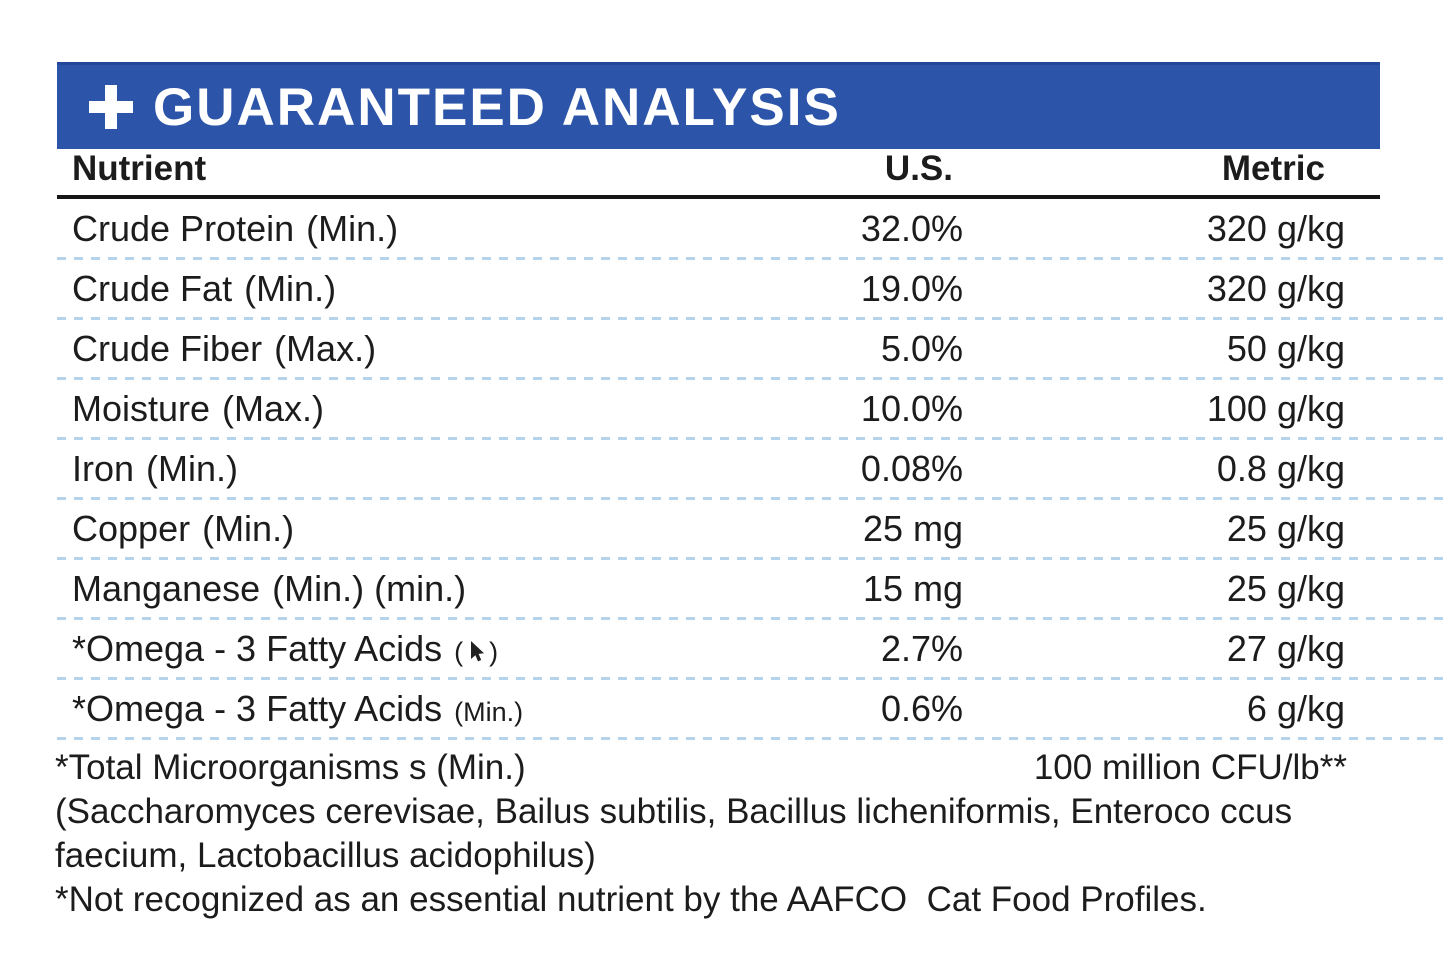  I want to click on table-row: Moisture (Max.) 10.0% 100 g/kg, so click(750, 409).